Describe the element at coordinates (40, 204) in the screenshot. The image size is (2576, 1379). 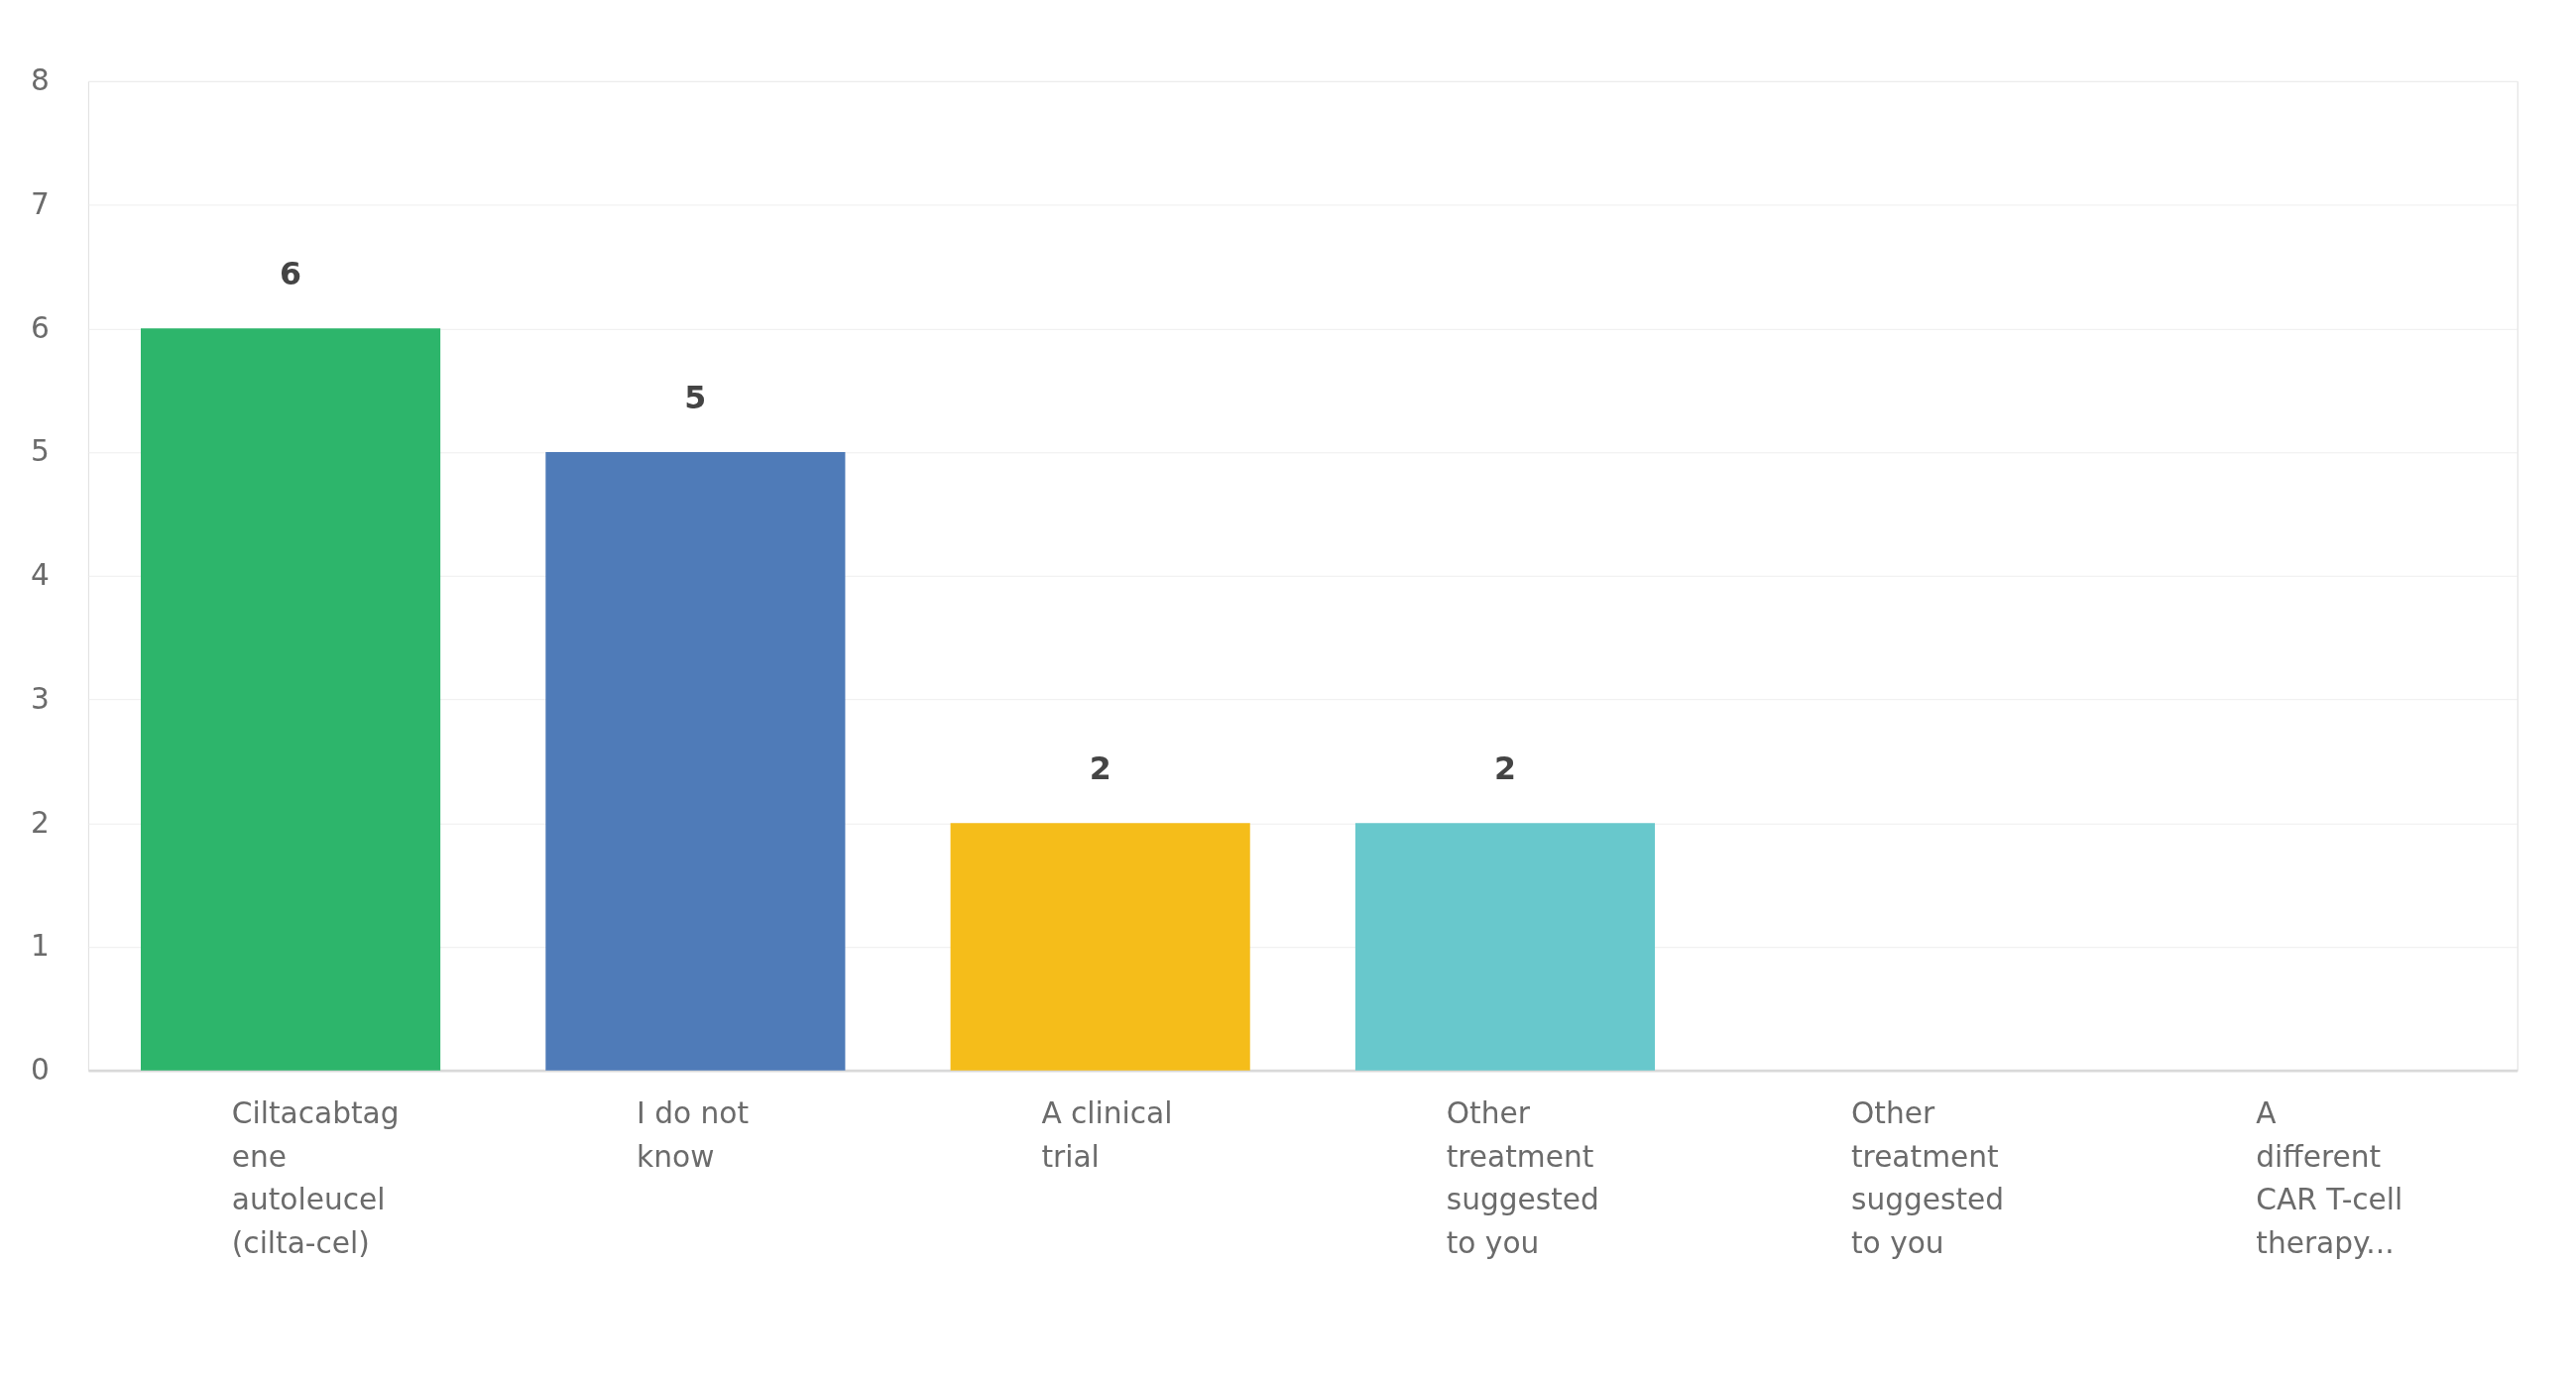
I see `y-tick-label: 7` at that location.